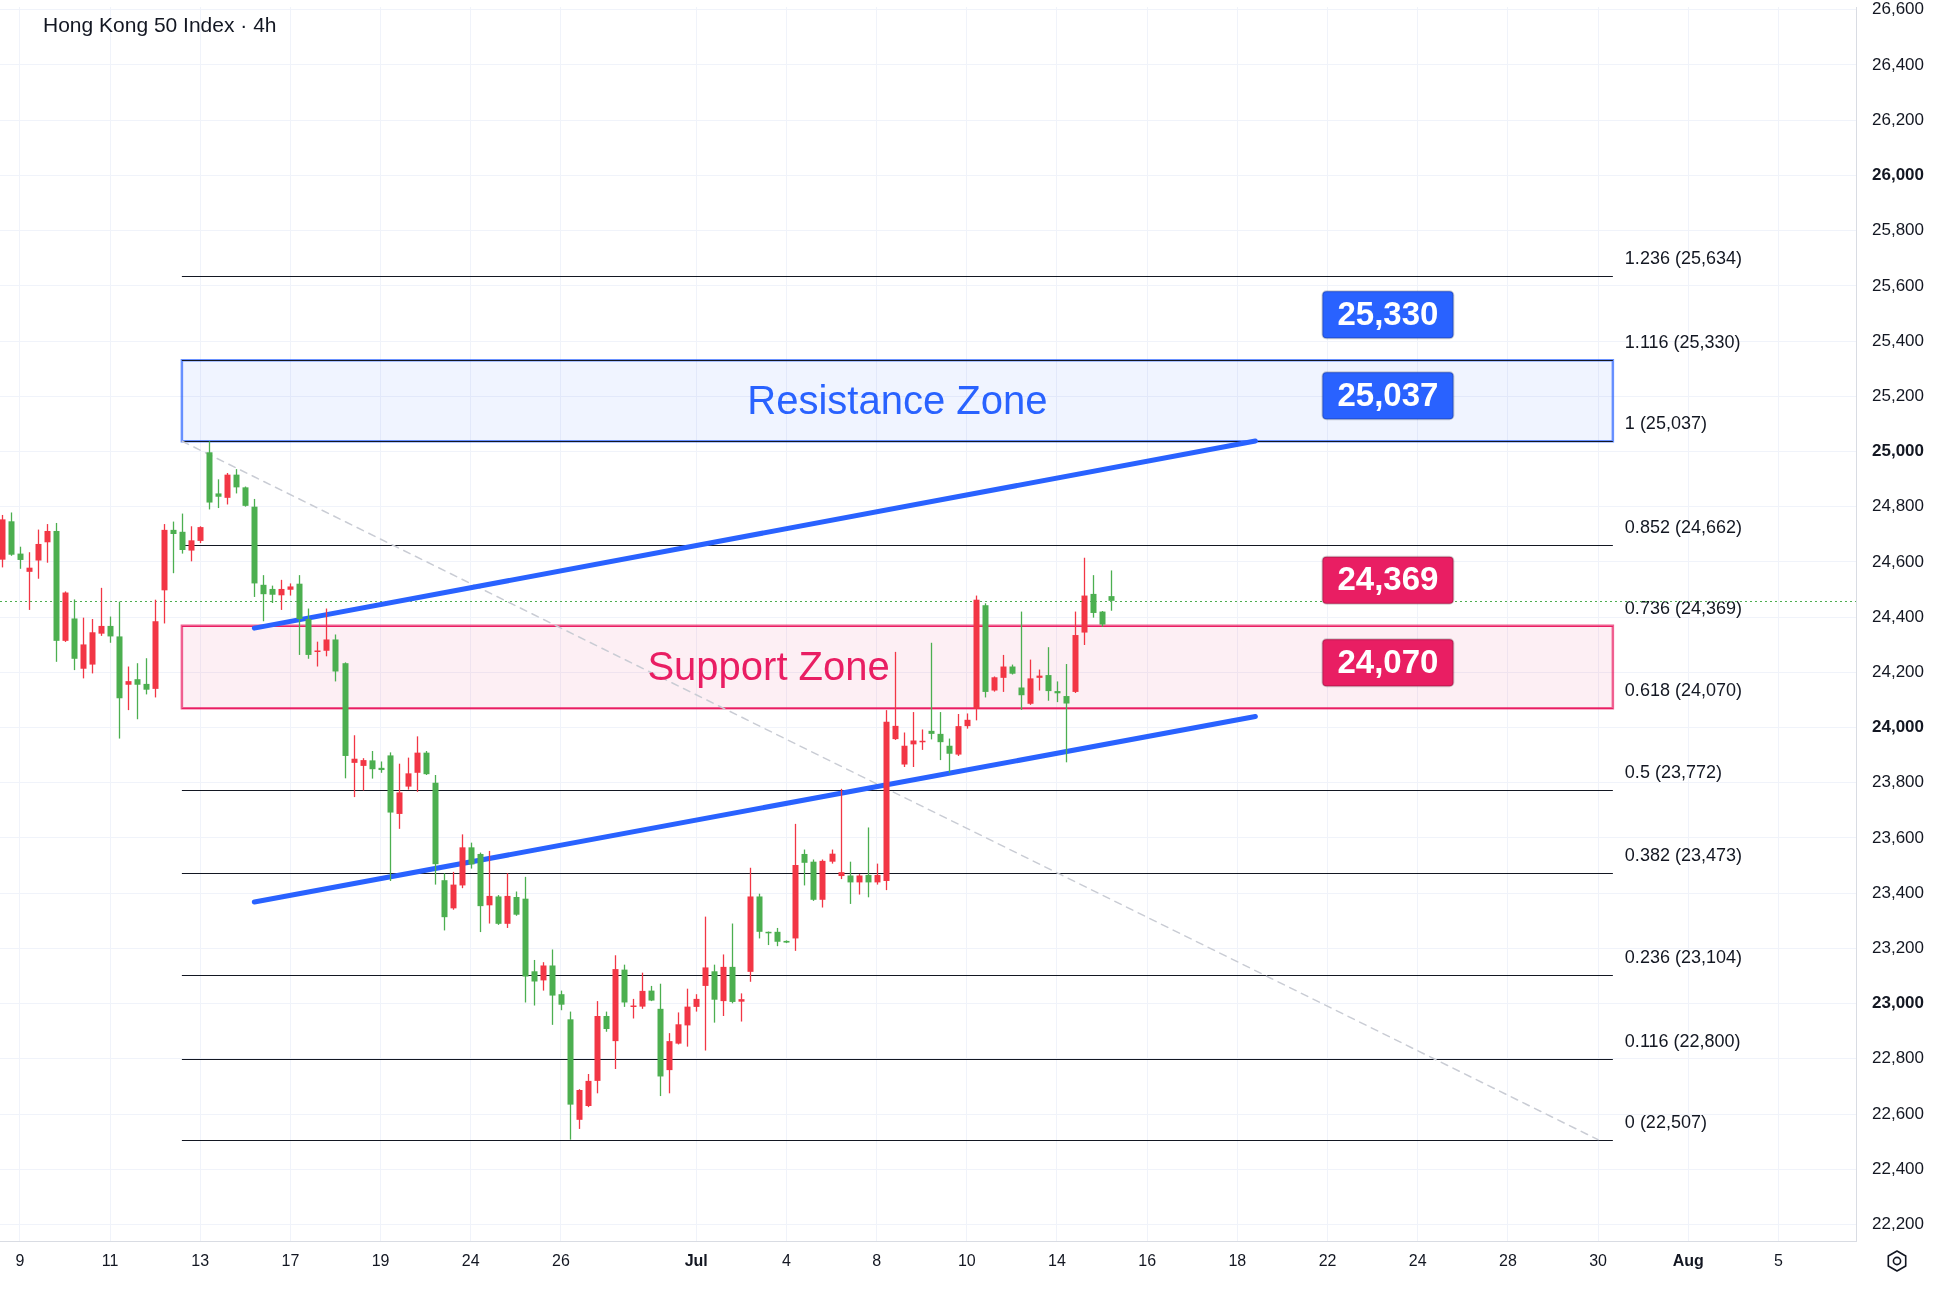 This screenshot has height=1290, width=1940. What do you see at coordinates (1898, 395) in the screenshot?
I see `y-tick-label: 25,200` at bounding box center [1898, 395].